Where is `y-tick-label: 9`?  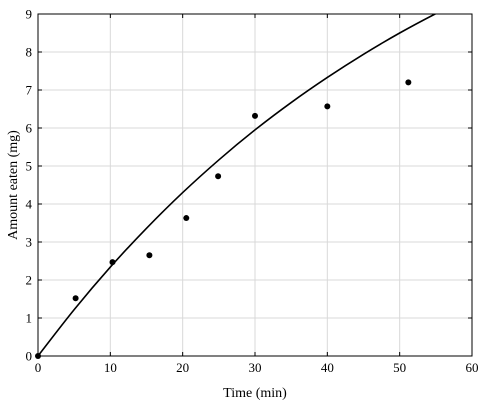 y-tick-label: 9 is located at coordinates (29, 14).